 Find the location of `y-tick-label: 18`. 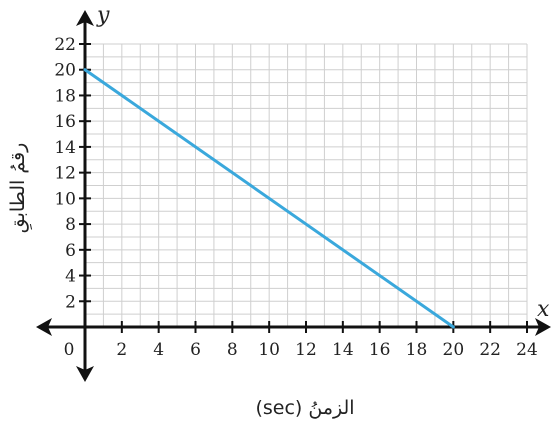

y-tick-label: 18 is located at coordinates (65, 96).